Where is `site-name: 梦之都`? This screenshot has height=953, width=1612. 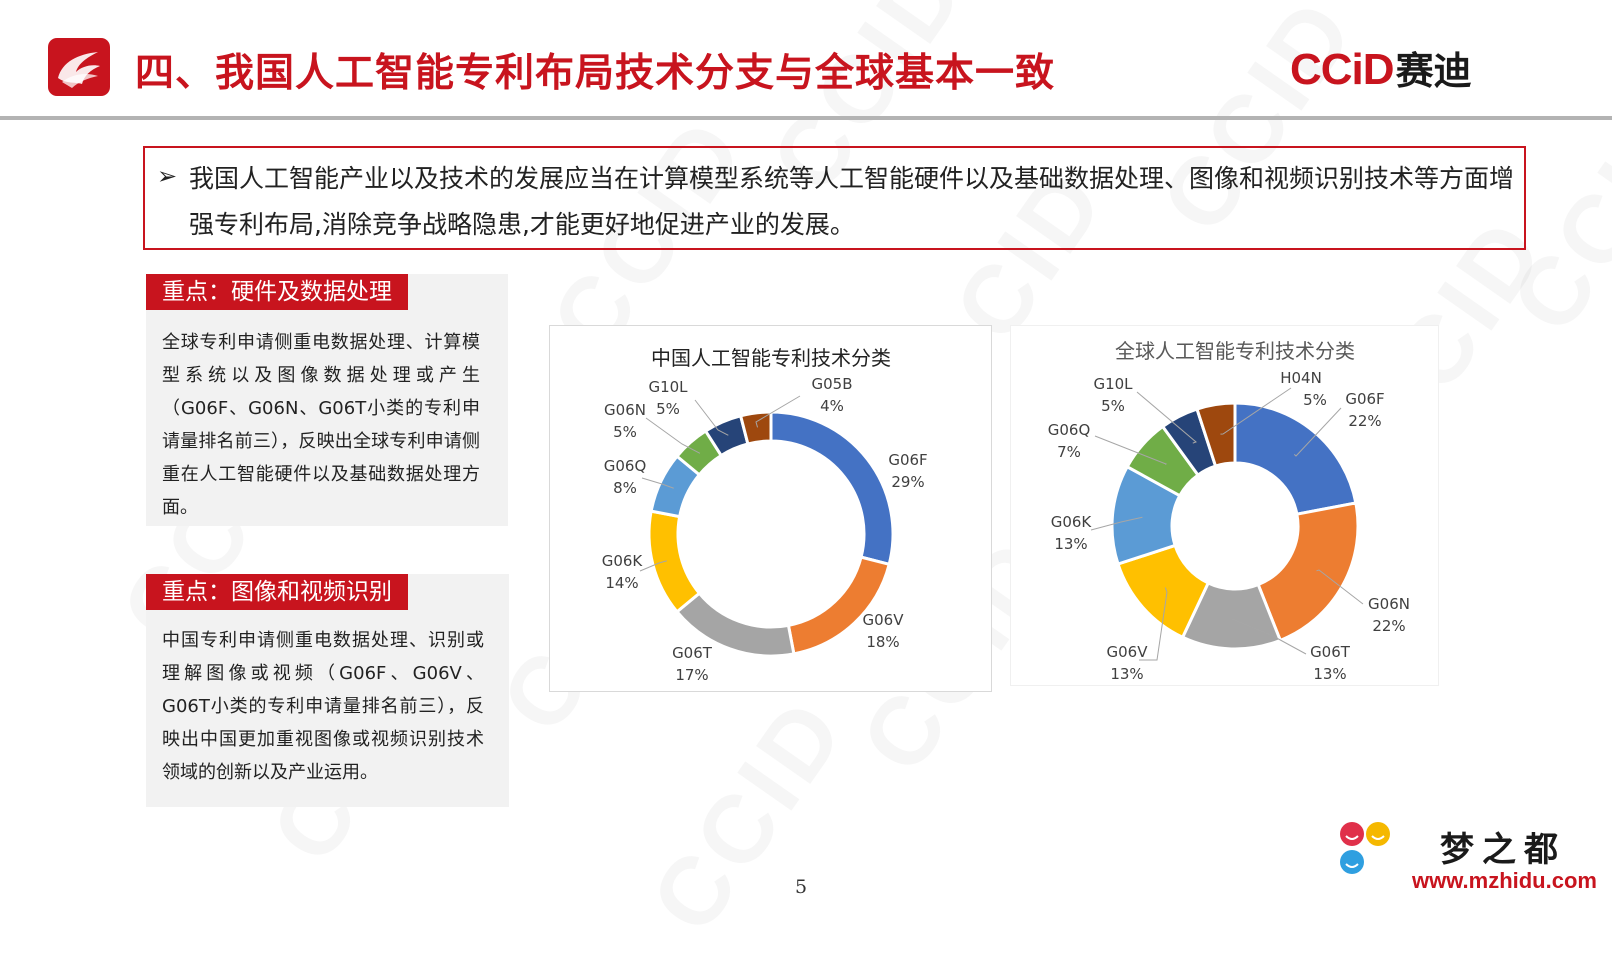
site-name: 梦之都 is located at coordinates (1503, 850).